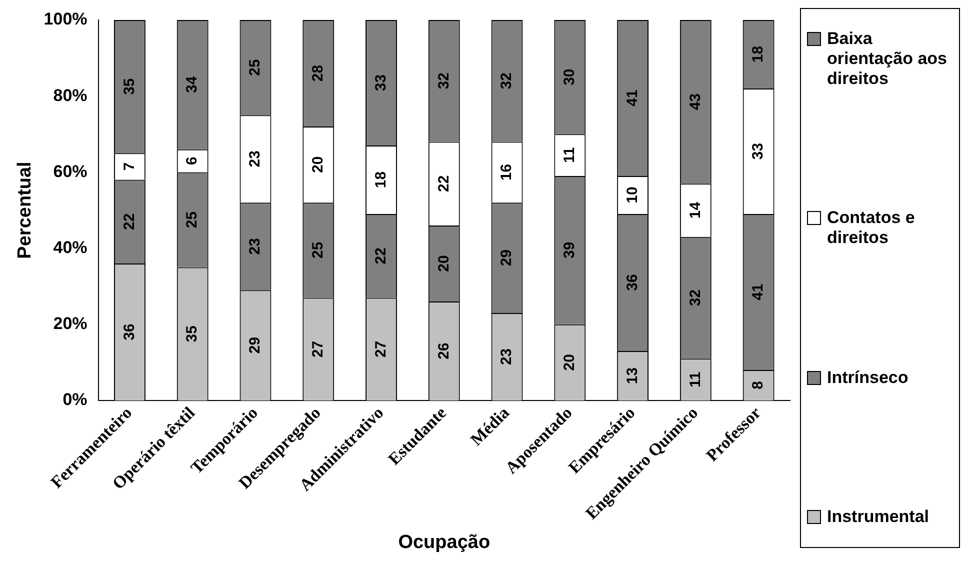  Describe the element at coordinates (25, 210) in the screenshot. I see `y-axis-title: Percentual` at that location.